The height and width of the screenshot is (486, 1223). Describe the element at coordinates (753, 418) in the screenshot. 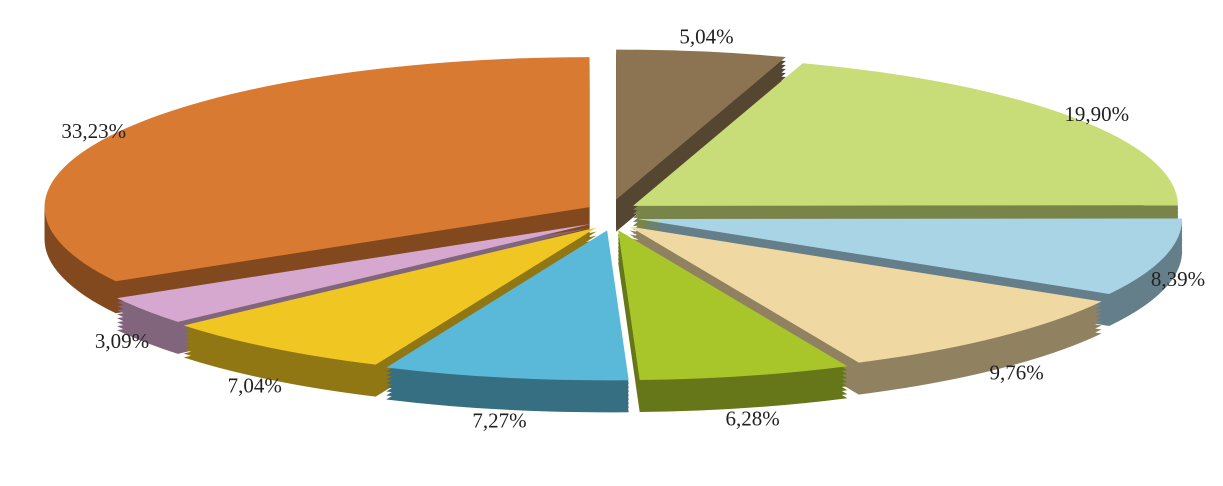

I see `data-label: 6,28%` at that location.